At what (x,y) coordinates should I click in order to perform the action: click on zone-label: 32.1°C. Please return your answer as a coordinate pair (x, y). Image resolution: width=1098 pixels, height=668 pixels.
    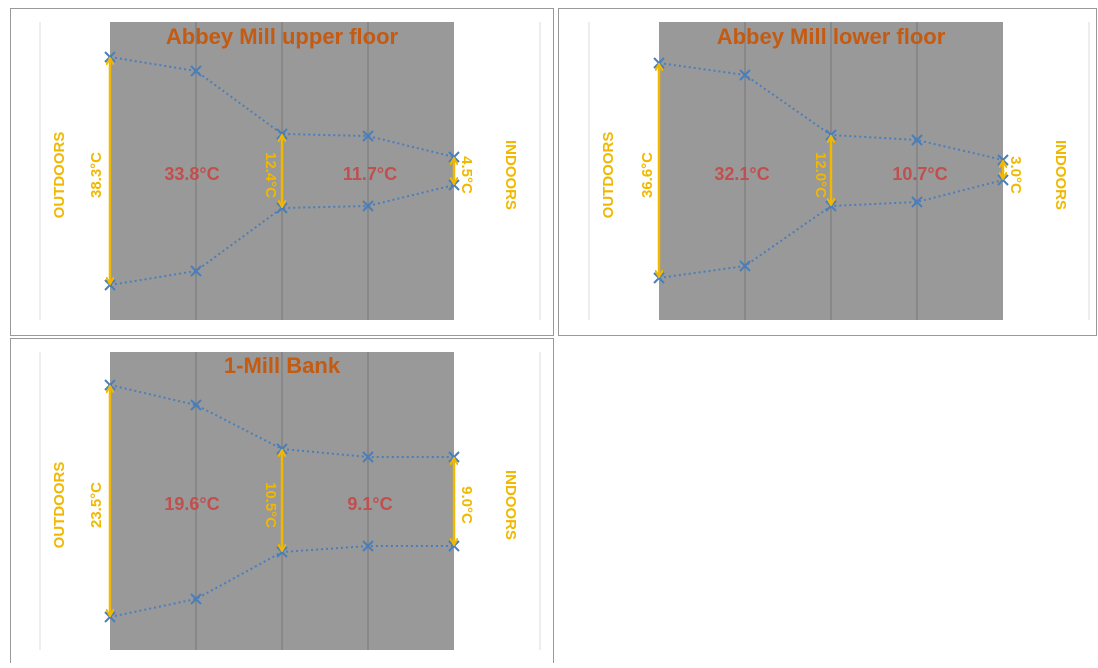
    Looking at the image, I should click on (741, 174).